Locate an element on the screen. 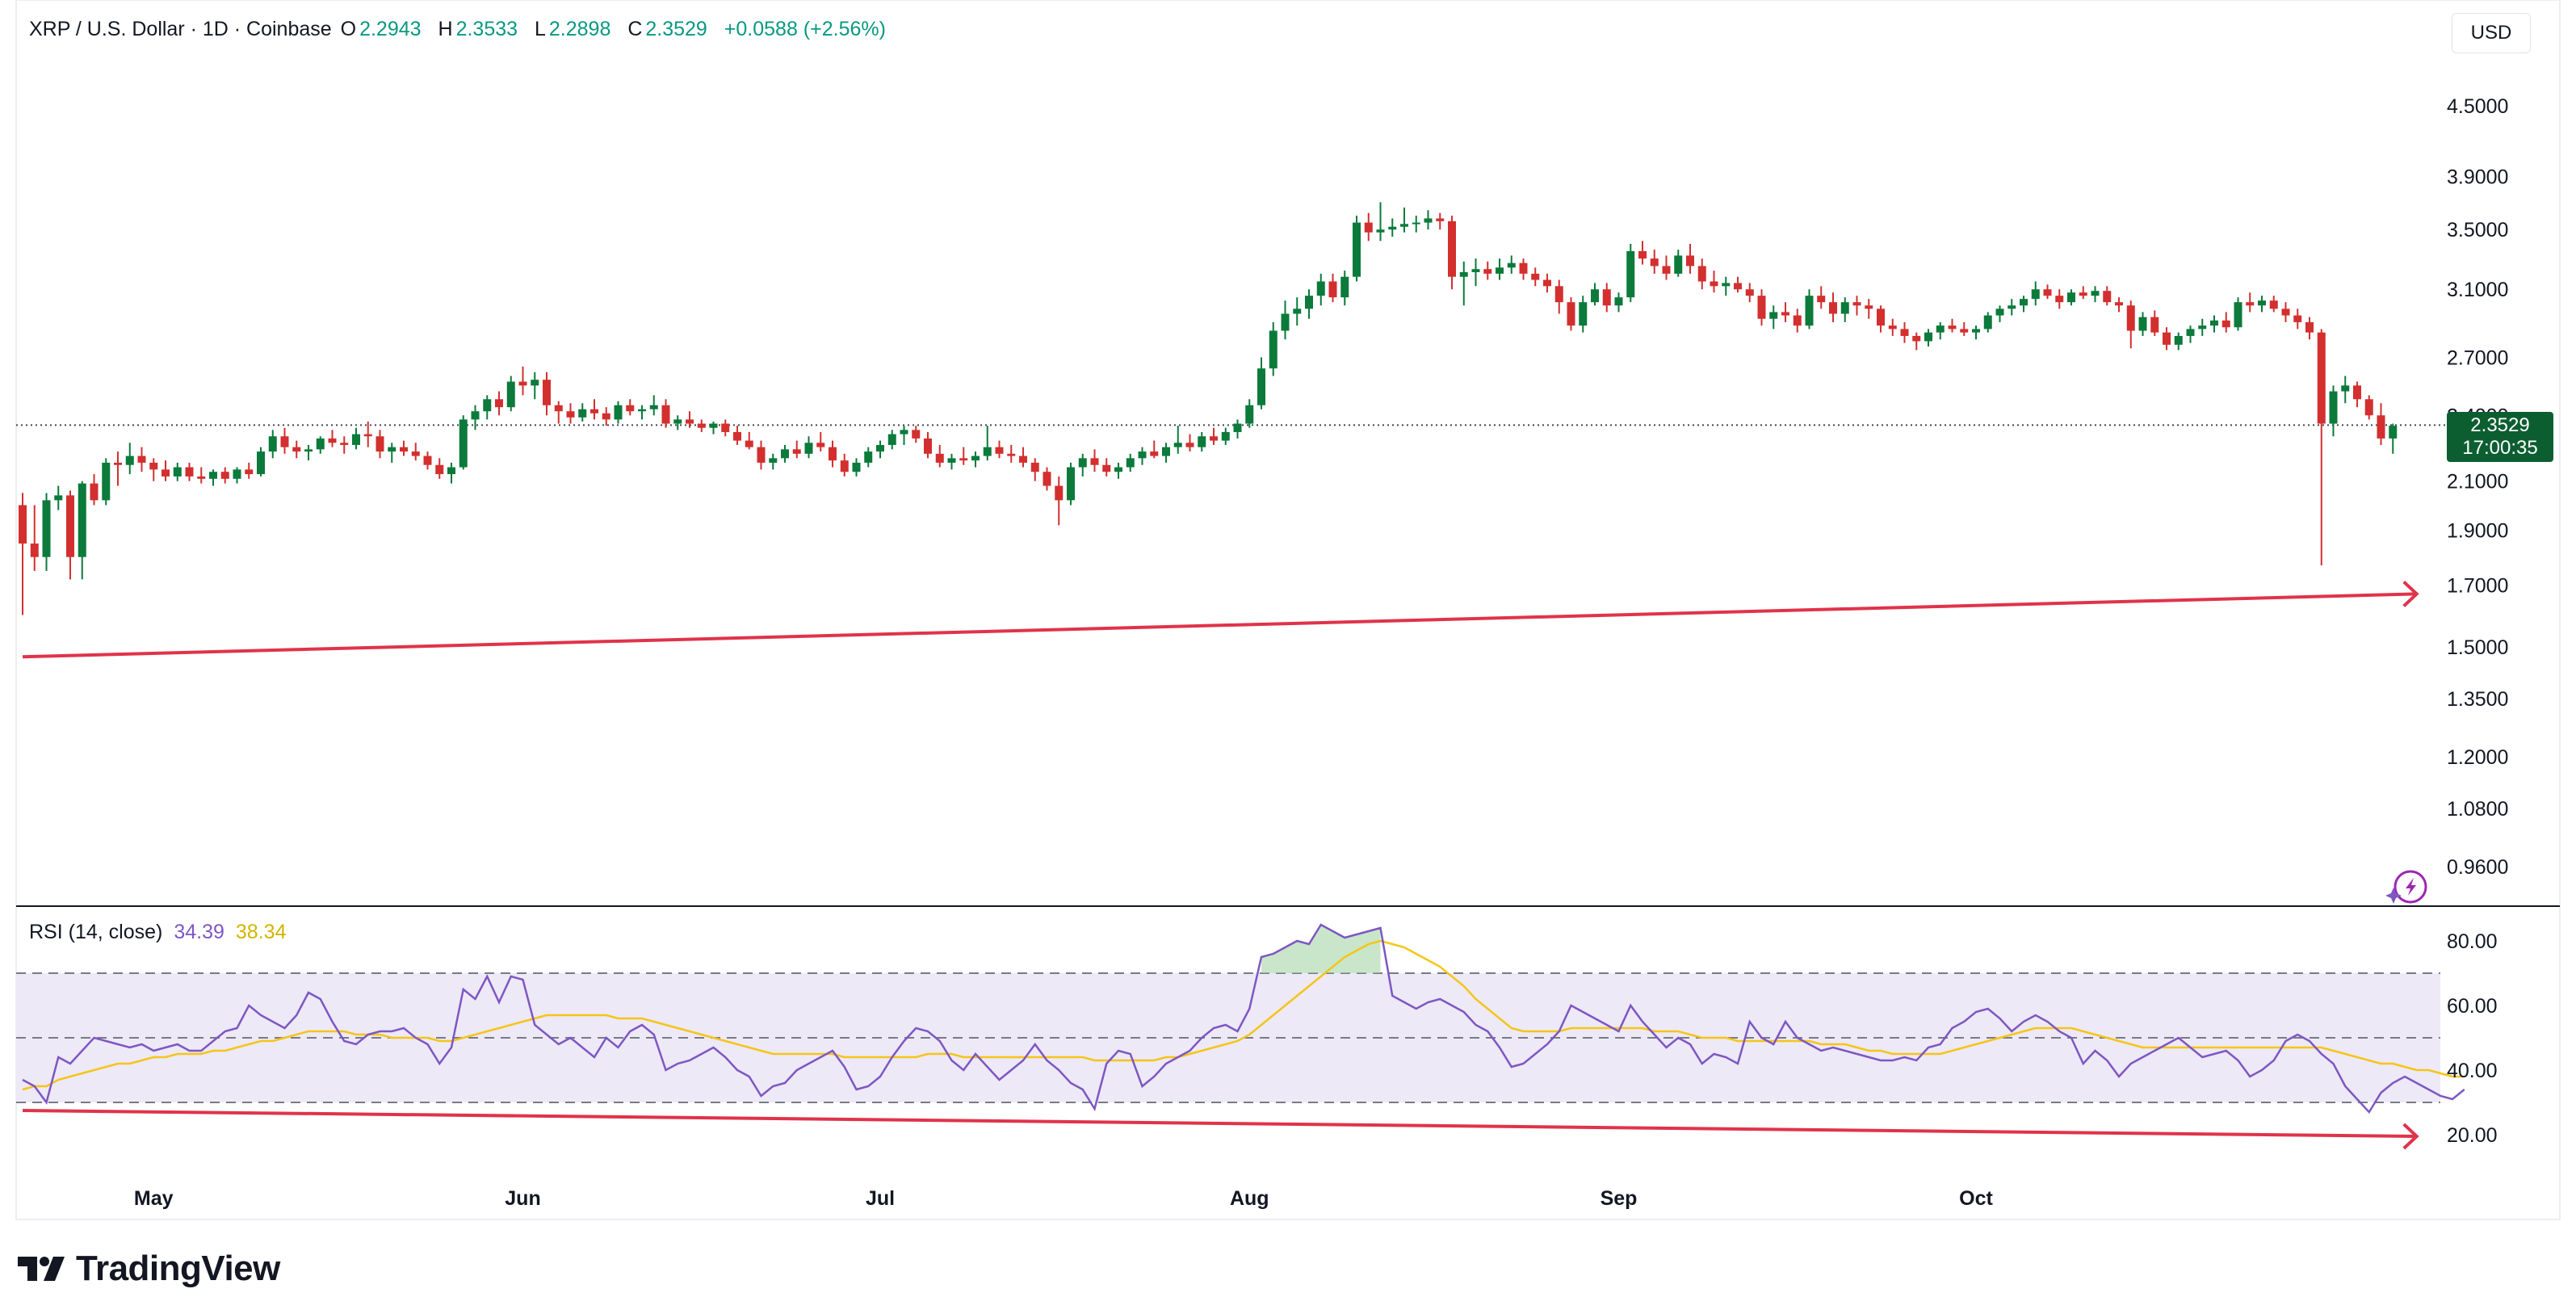 The height and width of the screenshot is (1314, 2576). price-tick-label: 0.9600 is located at coordinates (2477, 867).